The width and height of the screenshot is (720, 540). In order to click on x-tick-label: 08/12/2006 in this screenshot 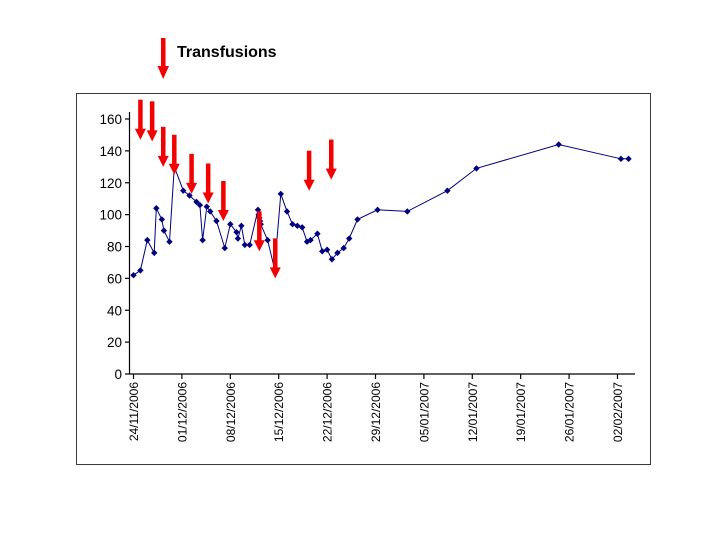, I will do `click(231, 412)`.